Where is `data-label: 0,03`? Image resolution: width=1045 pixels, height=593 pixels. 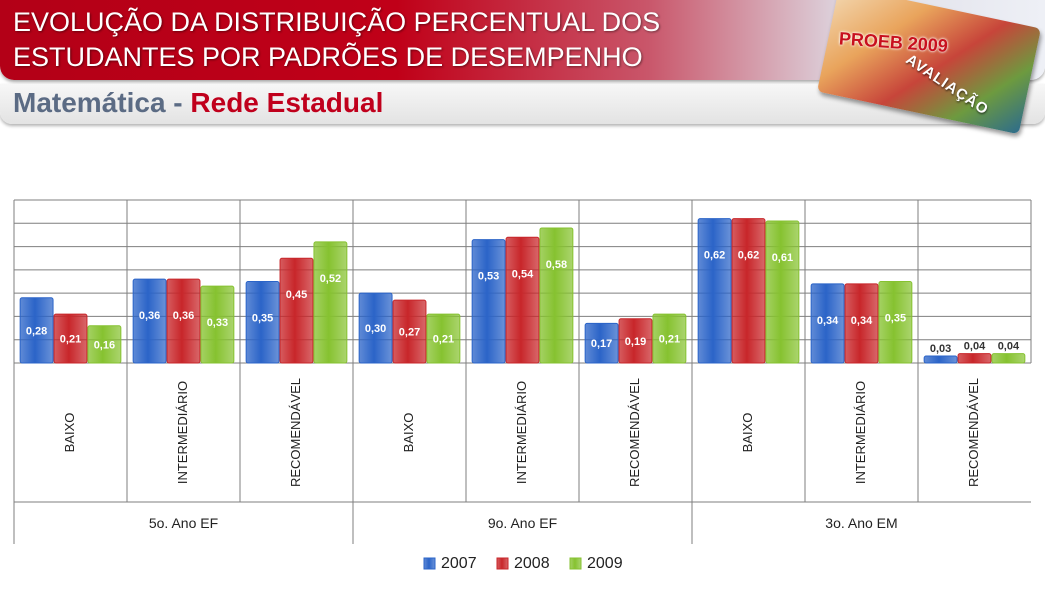
data-label: 0,03 is located at coordinates (940, 349).